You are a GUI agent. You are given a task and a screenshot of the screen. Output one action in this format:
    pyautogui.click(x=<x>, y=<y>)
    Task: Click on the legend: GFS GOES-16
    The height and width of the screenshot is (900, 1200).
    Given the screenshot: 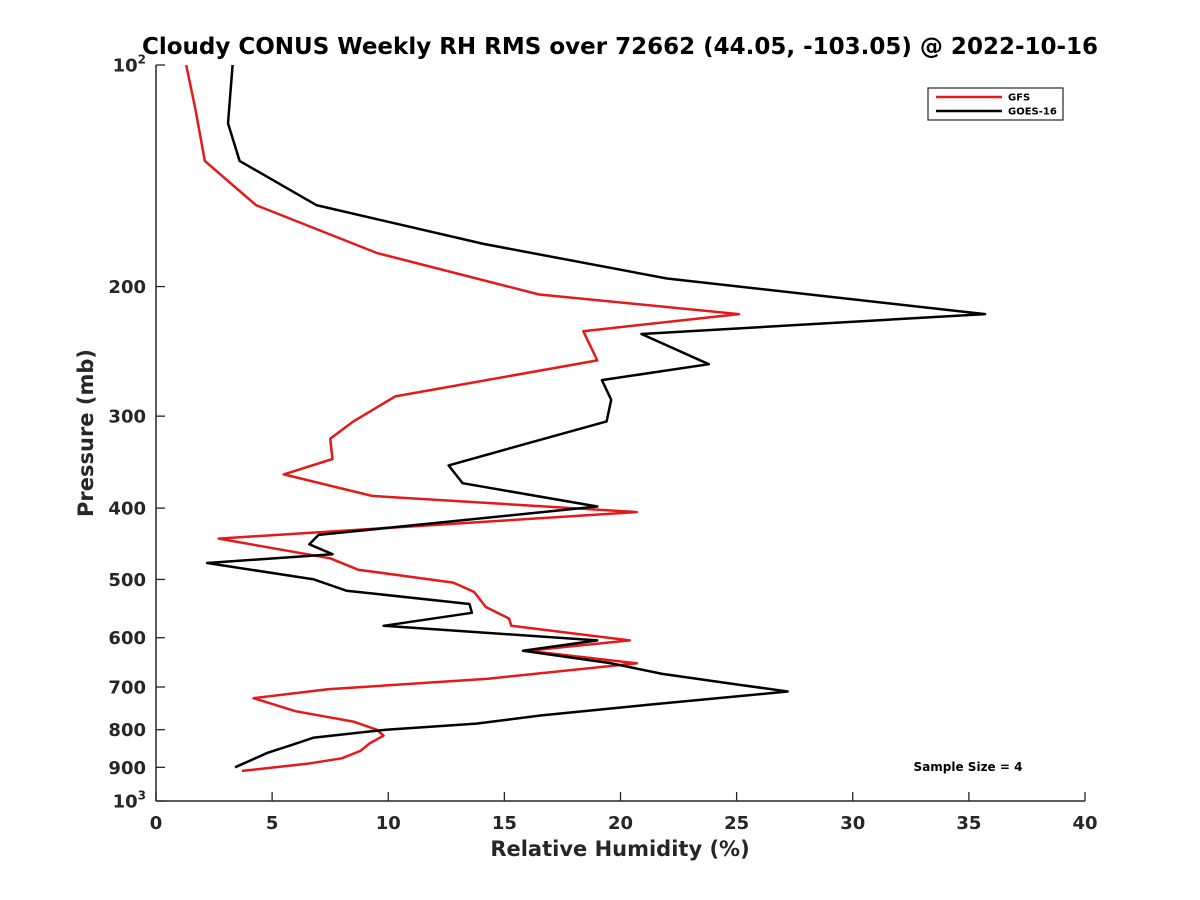 What is the action you would take?
    pyautogui.click(x=995, y=104)
    